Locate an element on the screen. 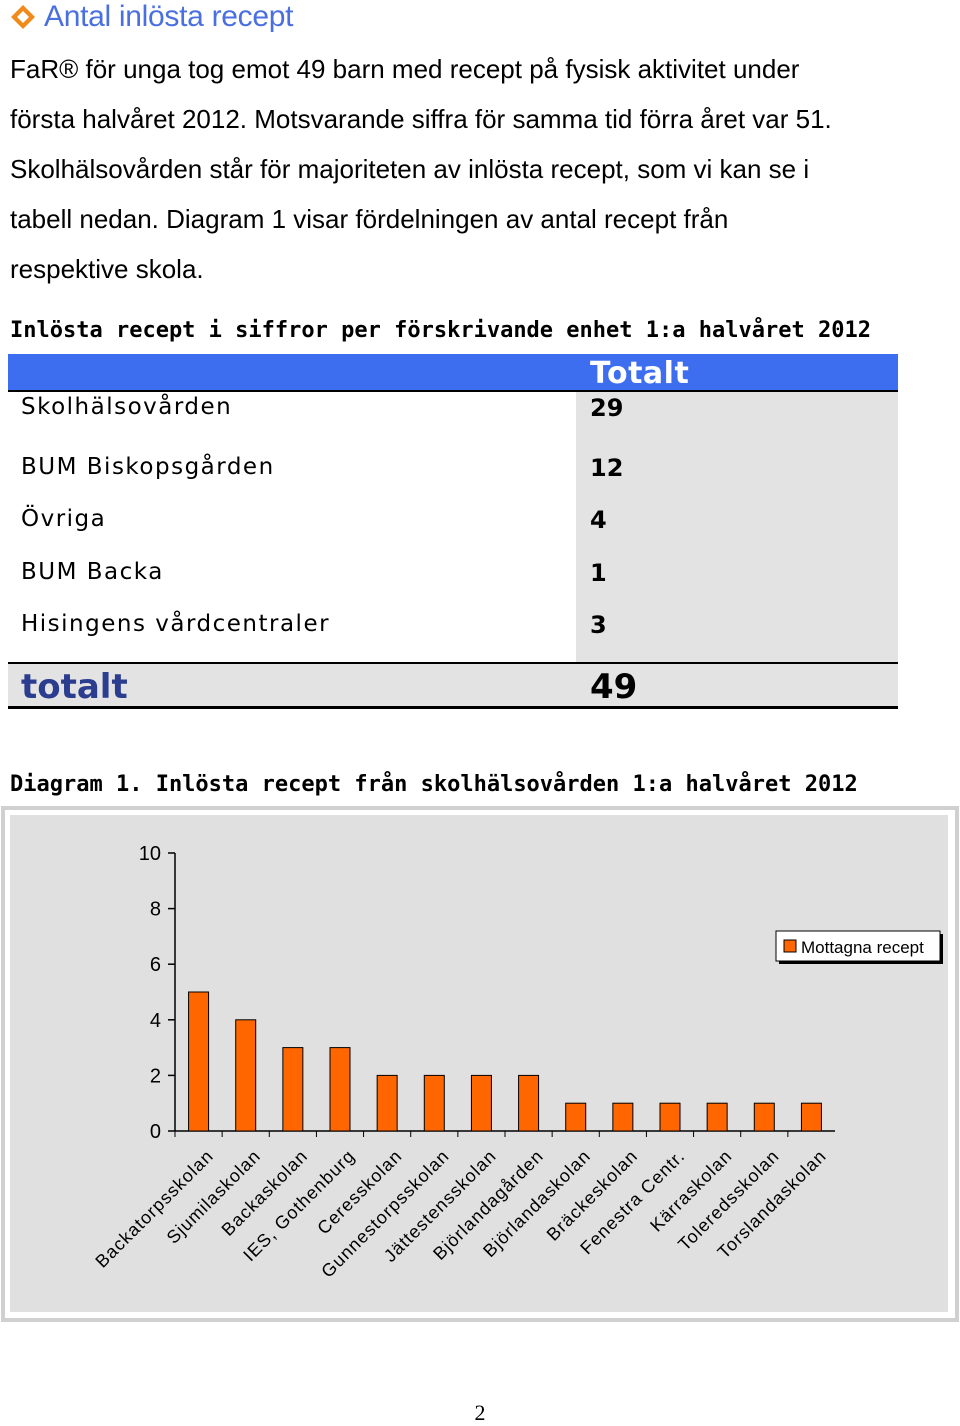 This screenshot has height=1426, width=960. table-row-label: Skolhälsovården is located at coordinates (127, 407).